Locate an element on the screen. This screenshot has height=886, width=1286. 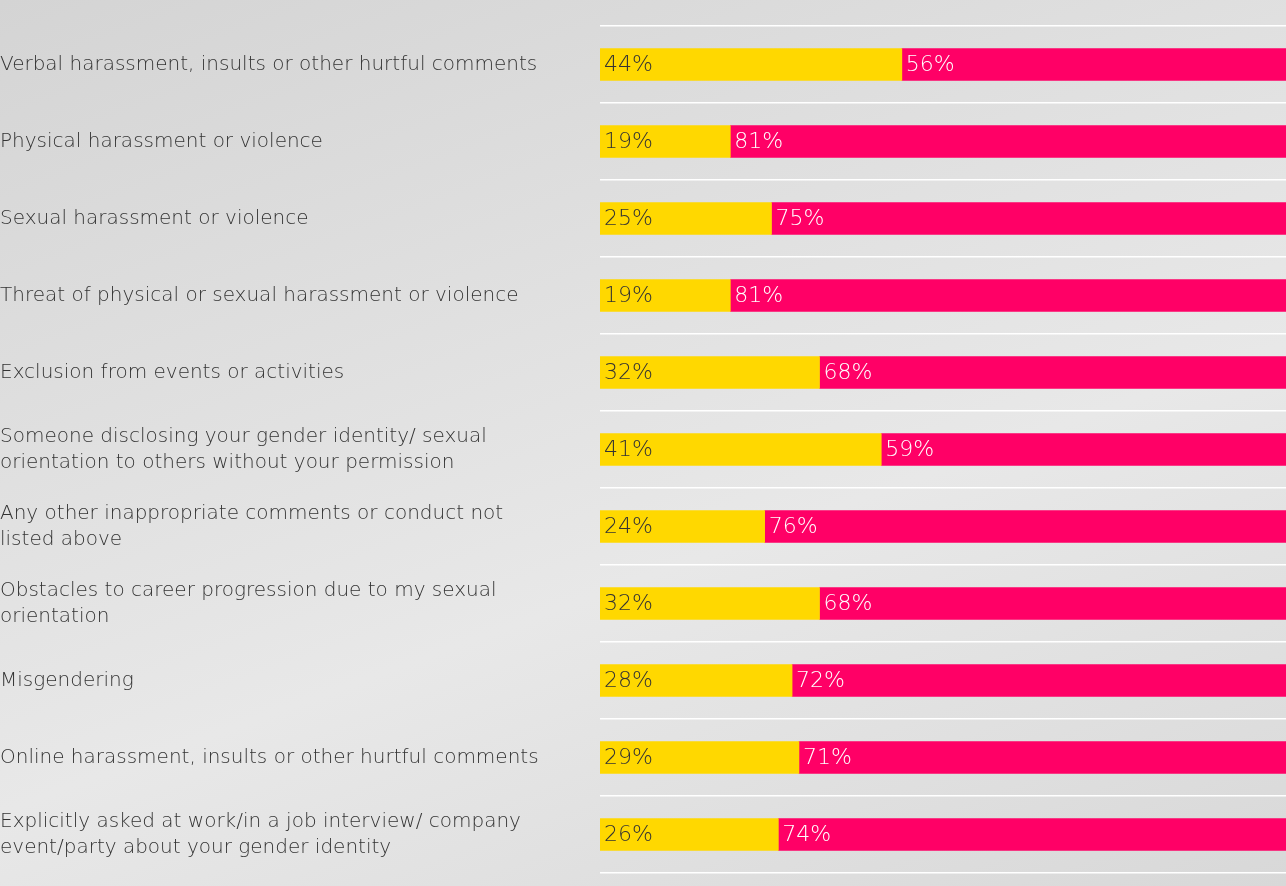
y-tick-label: Misgendering is located at coordinates (67, 678).